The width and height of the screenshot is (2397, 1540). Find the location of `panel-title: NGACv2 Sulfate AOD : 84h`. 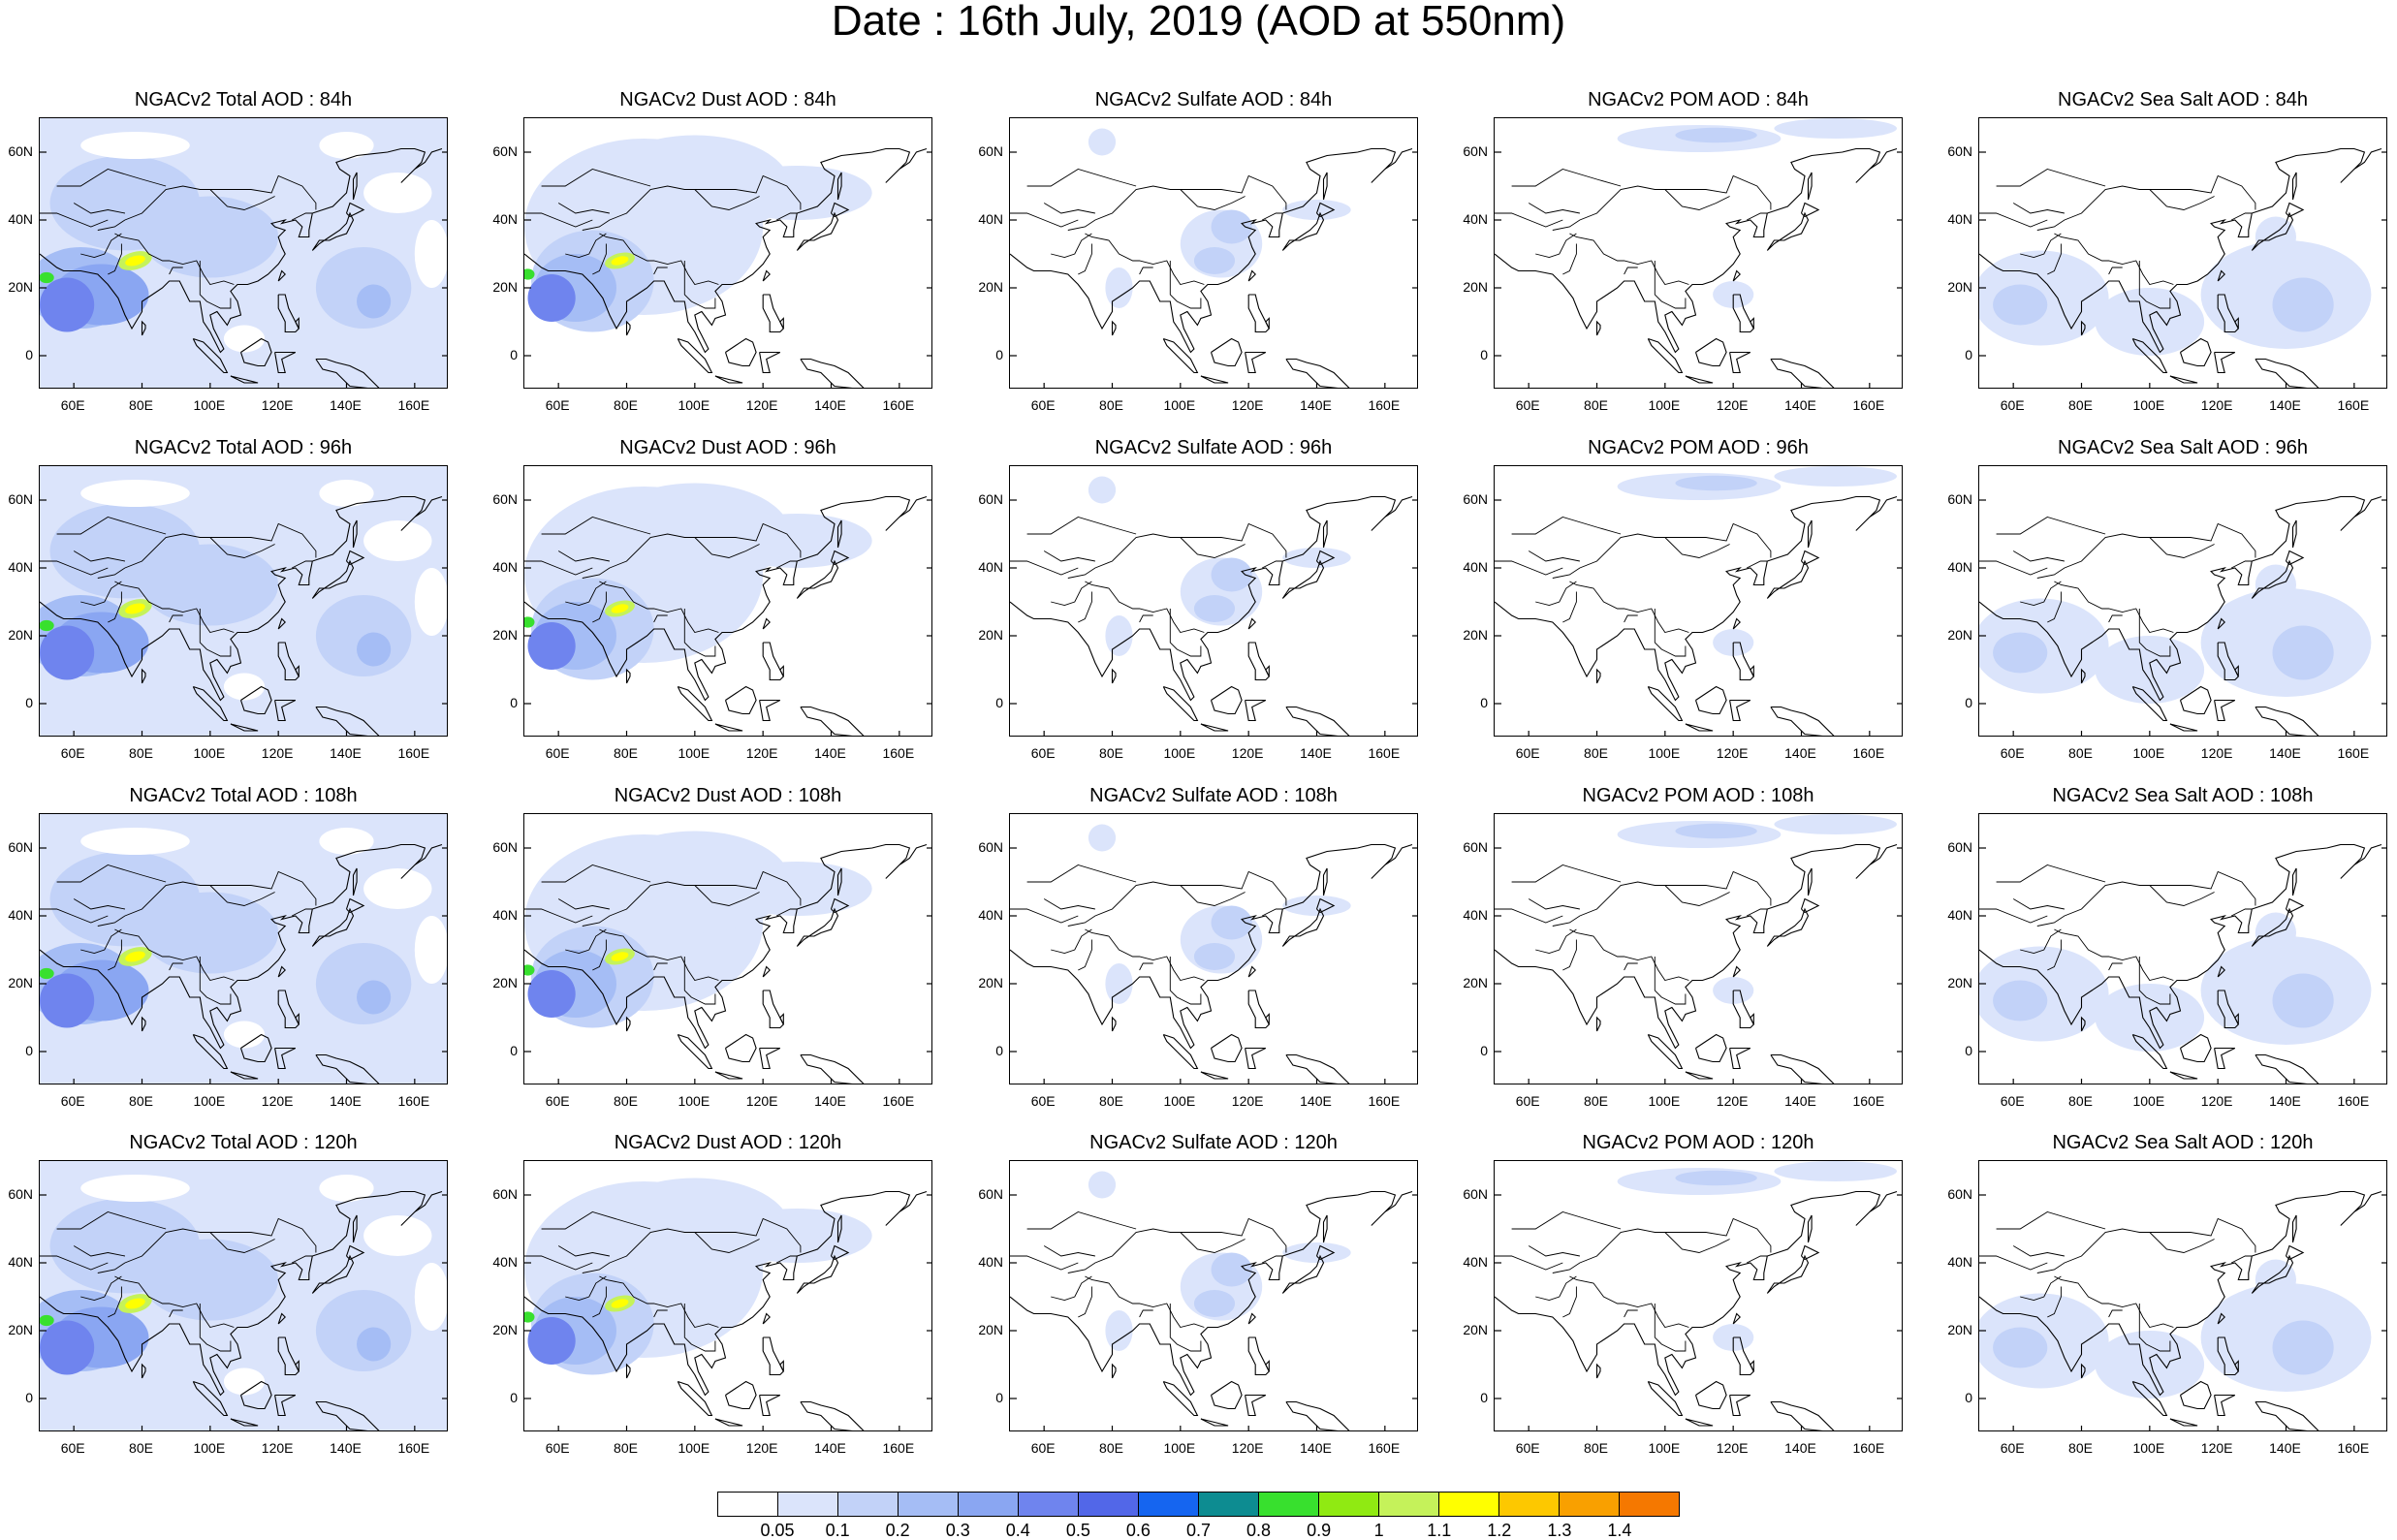

panel-title: NGACv2 Sulfate AOD : 84h is located at coordinates (1213, 99).